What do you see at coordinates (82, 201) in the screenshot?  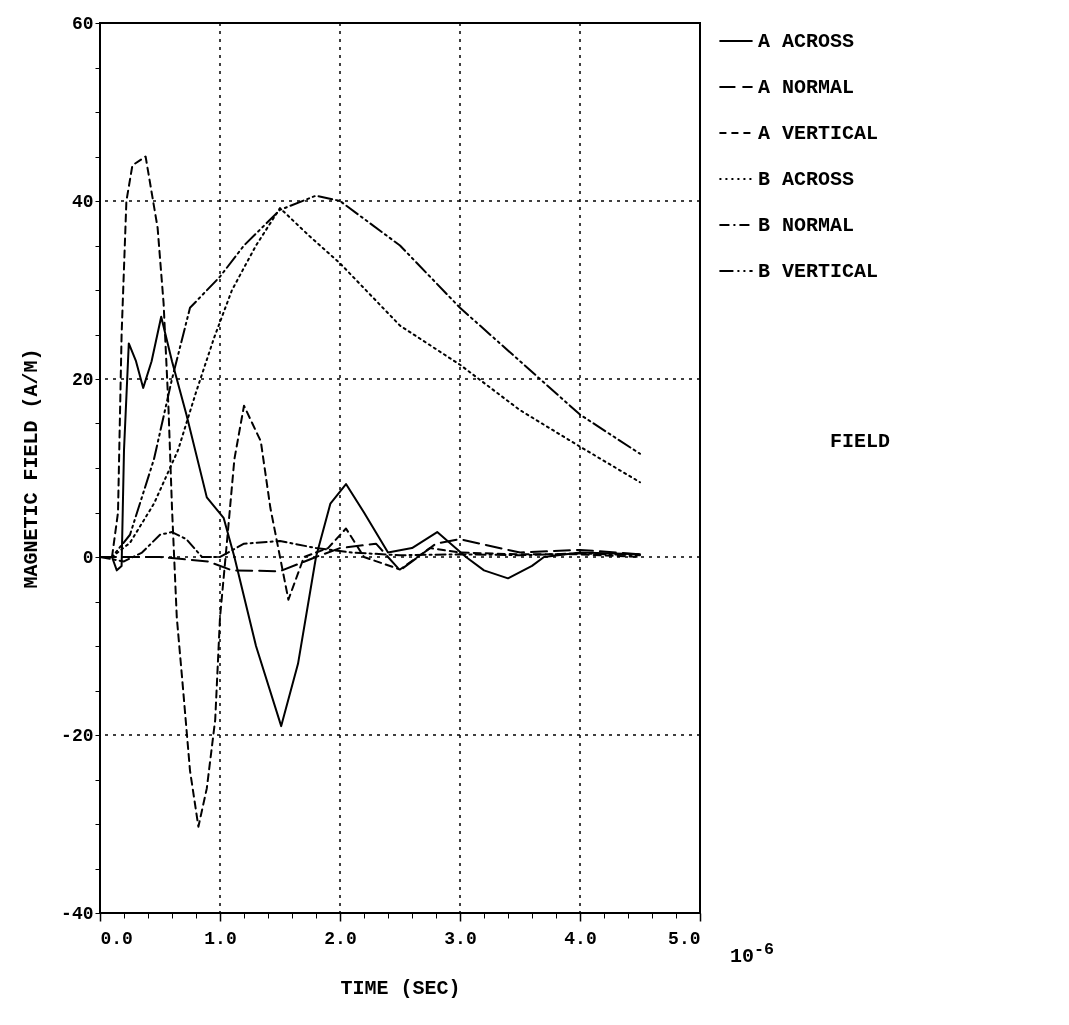 I see `y-tick-label: 40` at bounding box center [82, 201].